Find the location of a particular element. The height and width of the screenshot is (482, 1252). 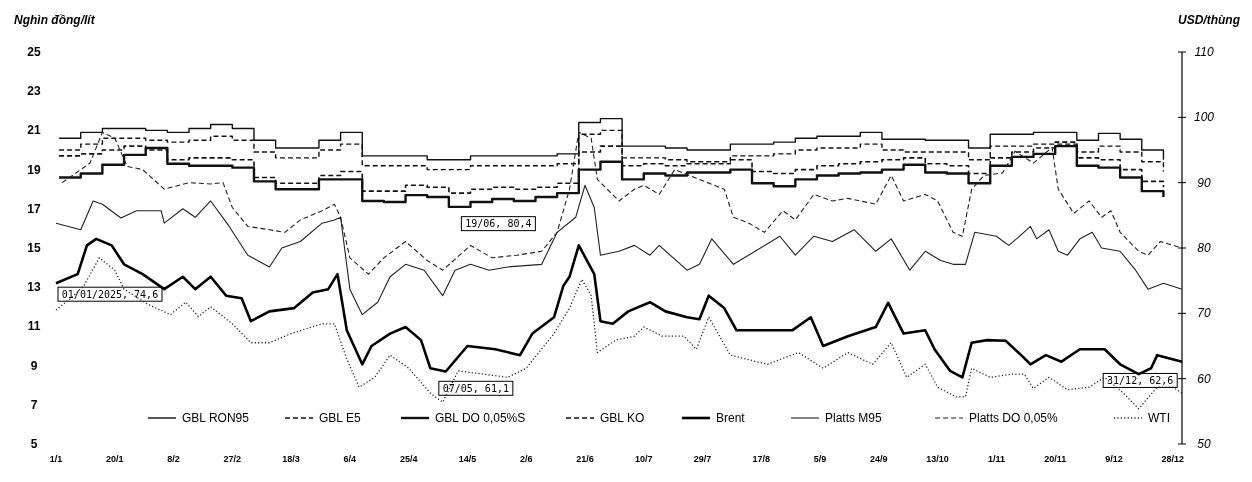

annotation: 01/01/2025, 74,6 is located at coordinates (110, 294).